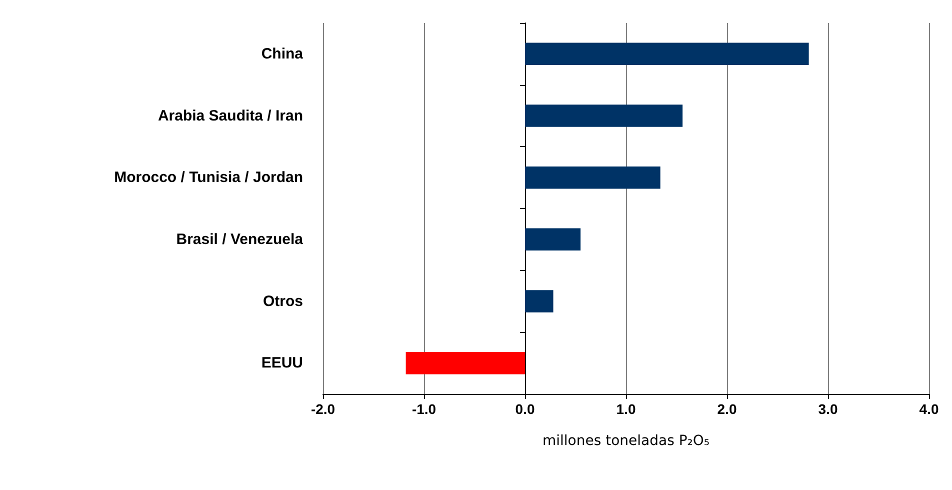 This screenshot has width=952, height=490. I want to click on x-tick-label: 4.0, so click(929, 409).